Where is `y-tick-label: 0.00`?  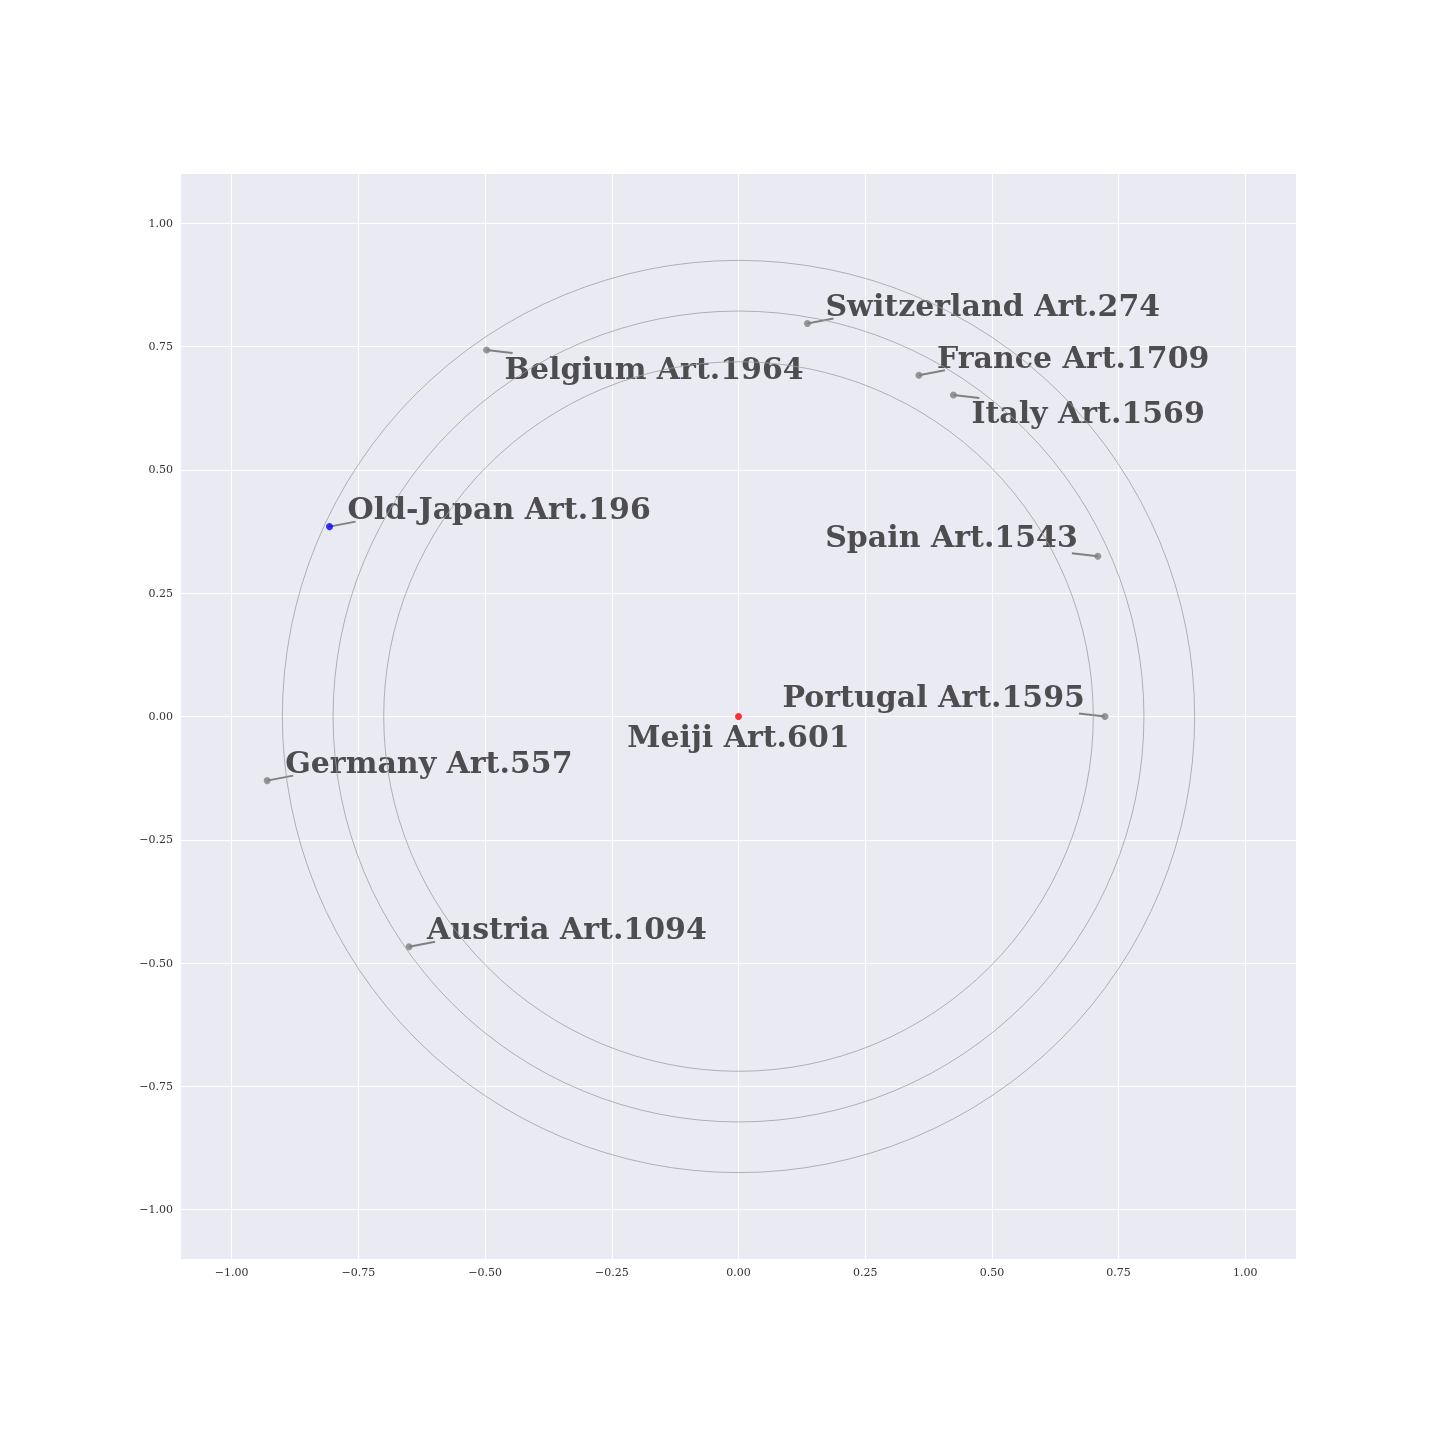 y-tick-label: 0.00 is located at coordinates (160, 716).